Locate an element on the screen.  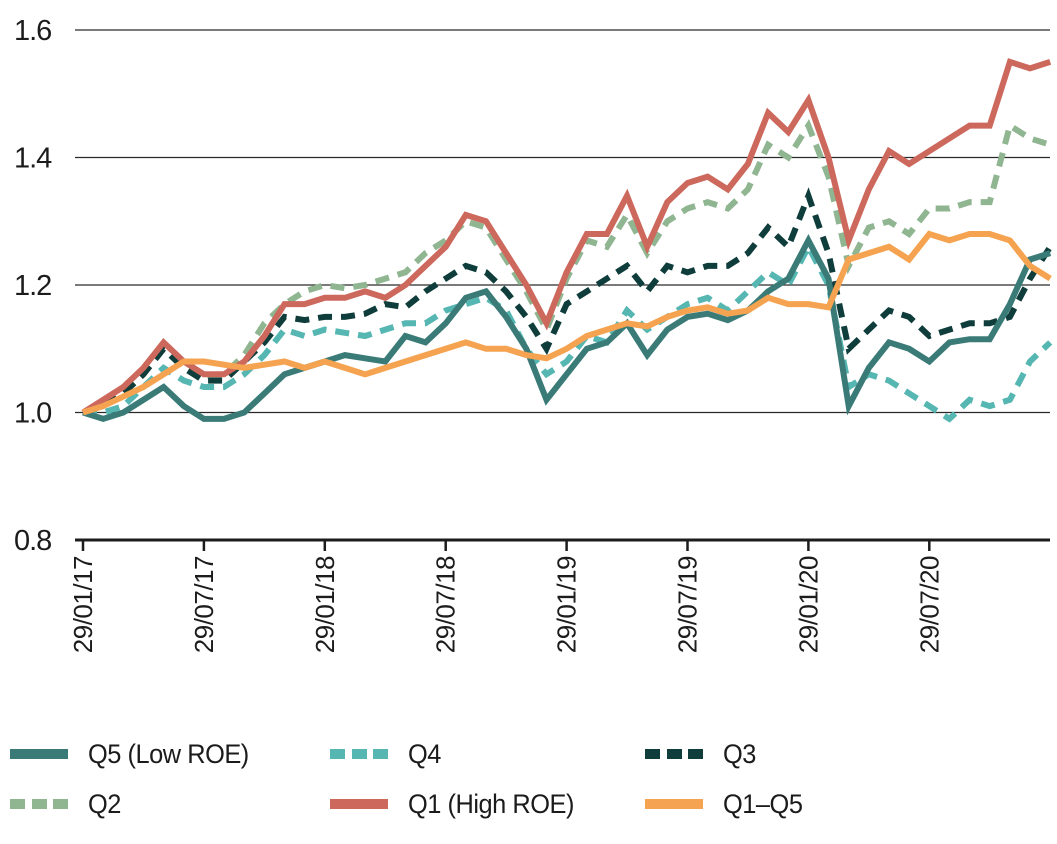
legend-label: Q5 (Low ROE) is located at coordinates (168, 753).